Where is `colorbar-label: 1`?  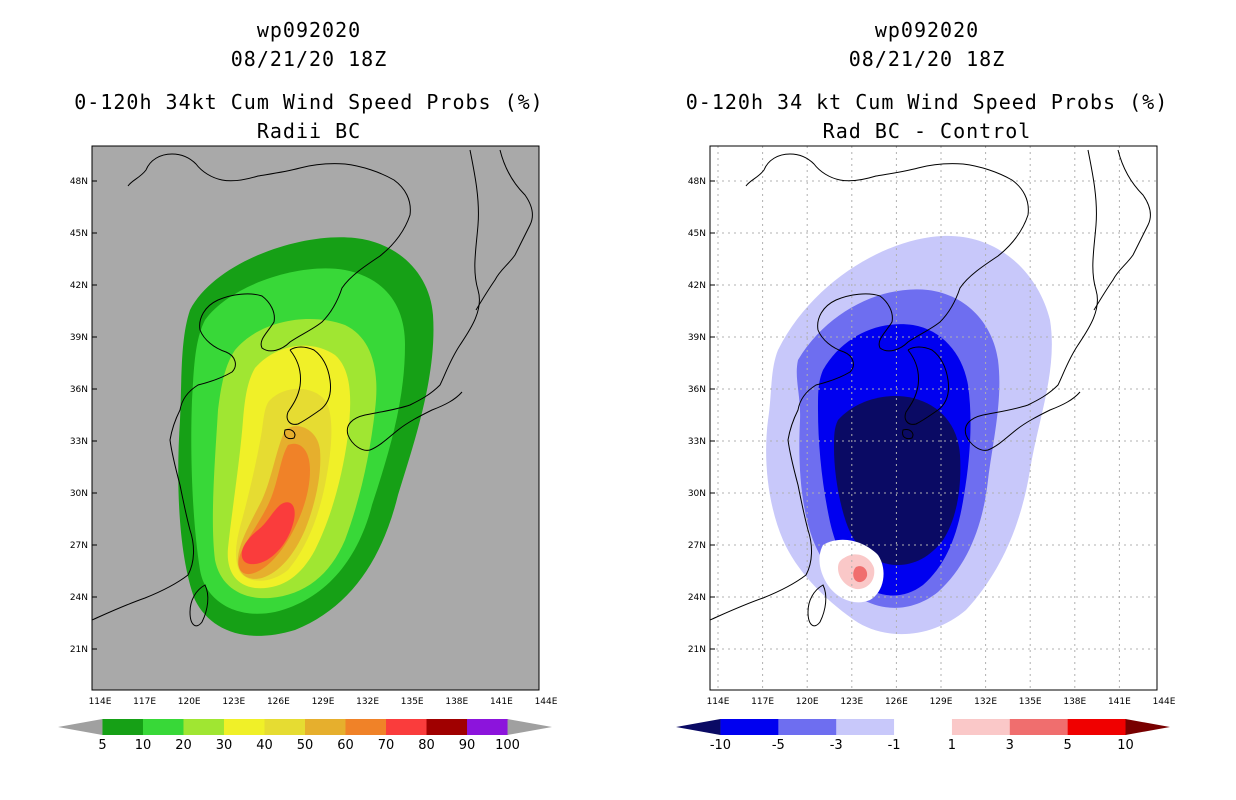 colorbar-label: 1 is located at coordinates (952, 745).